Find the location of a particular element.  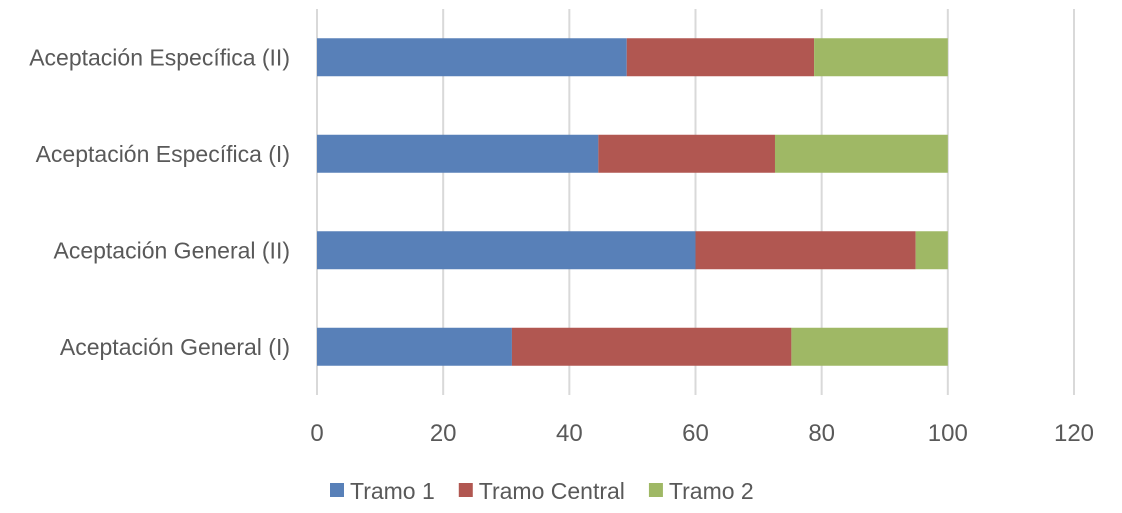

y-category-label: Aceptación General (II) is located at coordinates (171, 250).